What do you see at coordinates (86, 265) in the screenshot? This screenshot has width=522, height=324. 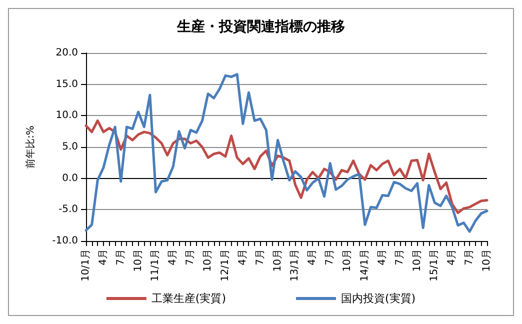 I see `x-tick-label: 10/1月` at bounding box center [86, 265].